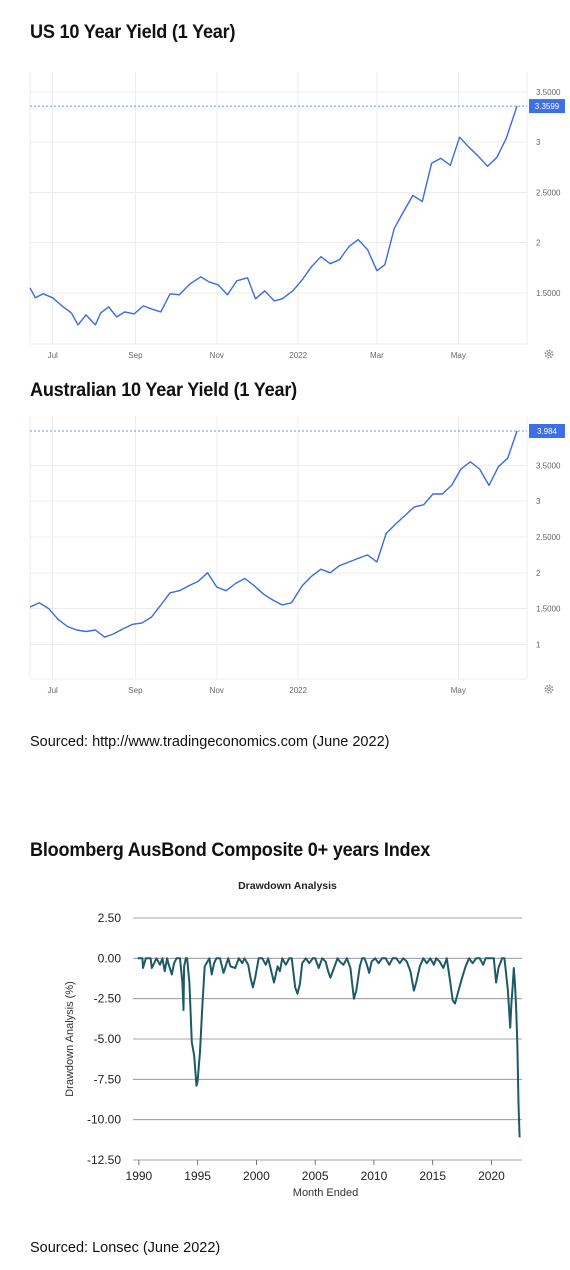 The image size is (570, 1270). I want to click on us-last-value-badge, so click(547, 106).